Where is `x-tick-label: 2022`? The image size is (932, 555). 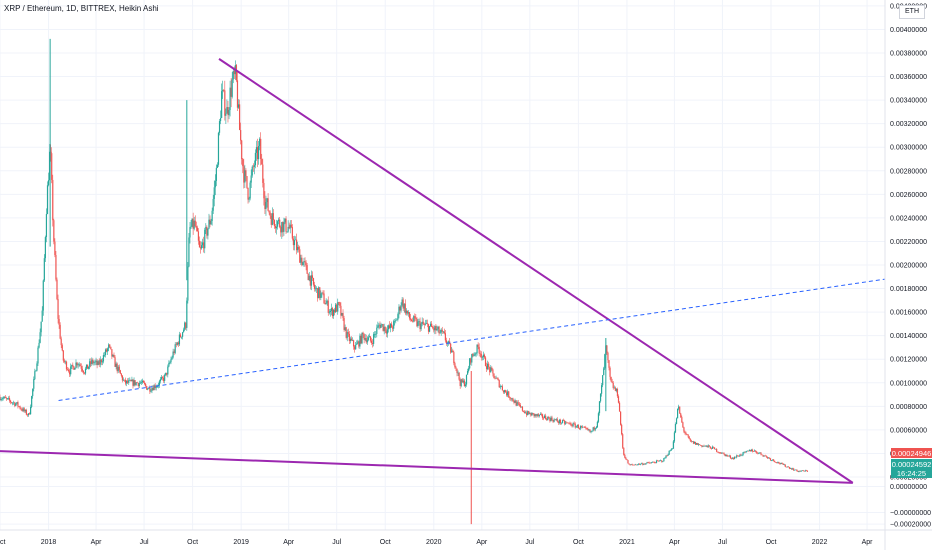 x-tick-label: 2022 is located at coordinates (820, 542).